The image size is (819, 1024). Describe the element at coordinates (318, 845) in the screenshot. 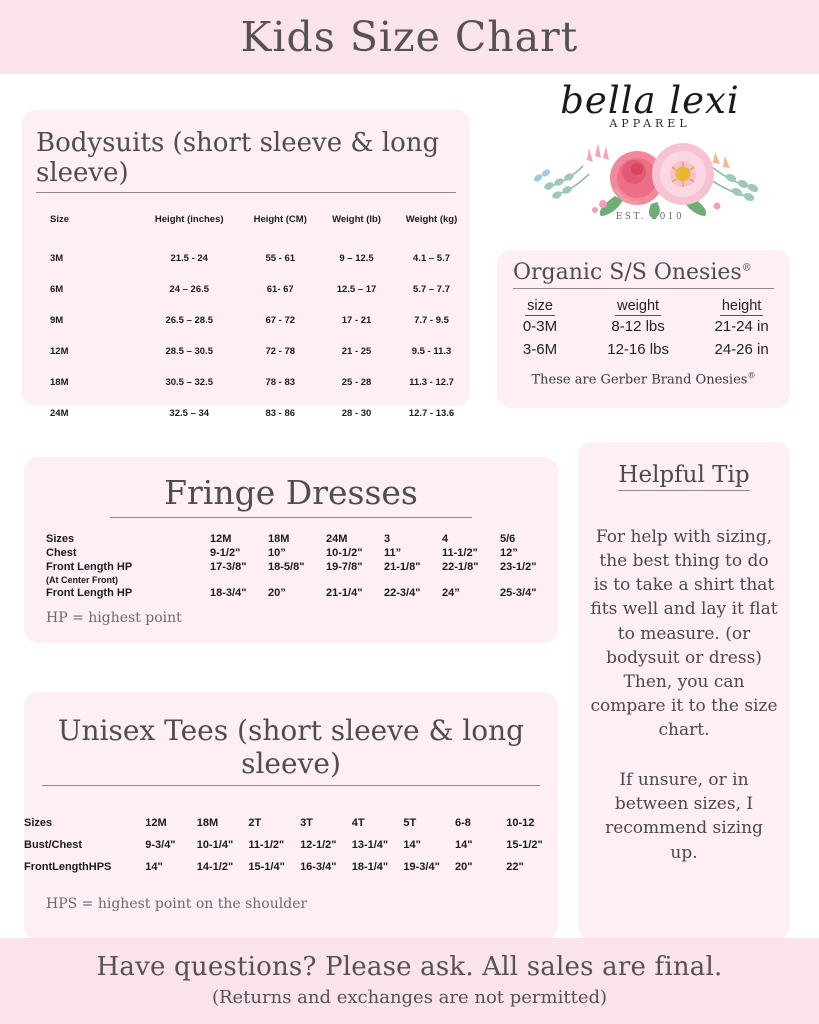

I see `cell-value: 12-1/2"` at that location.